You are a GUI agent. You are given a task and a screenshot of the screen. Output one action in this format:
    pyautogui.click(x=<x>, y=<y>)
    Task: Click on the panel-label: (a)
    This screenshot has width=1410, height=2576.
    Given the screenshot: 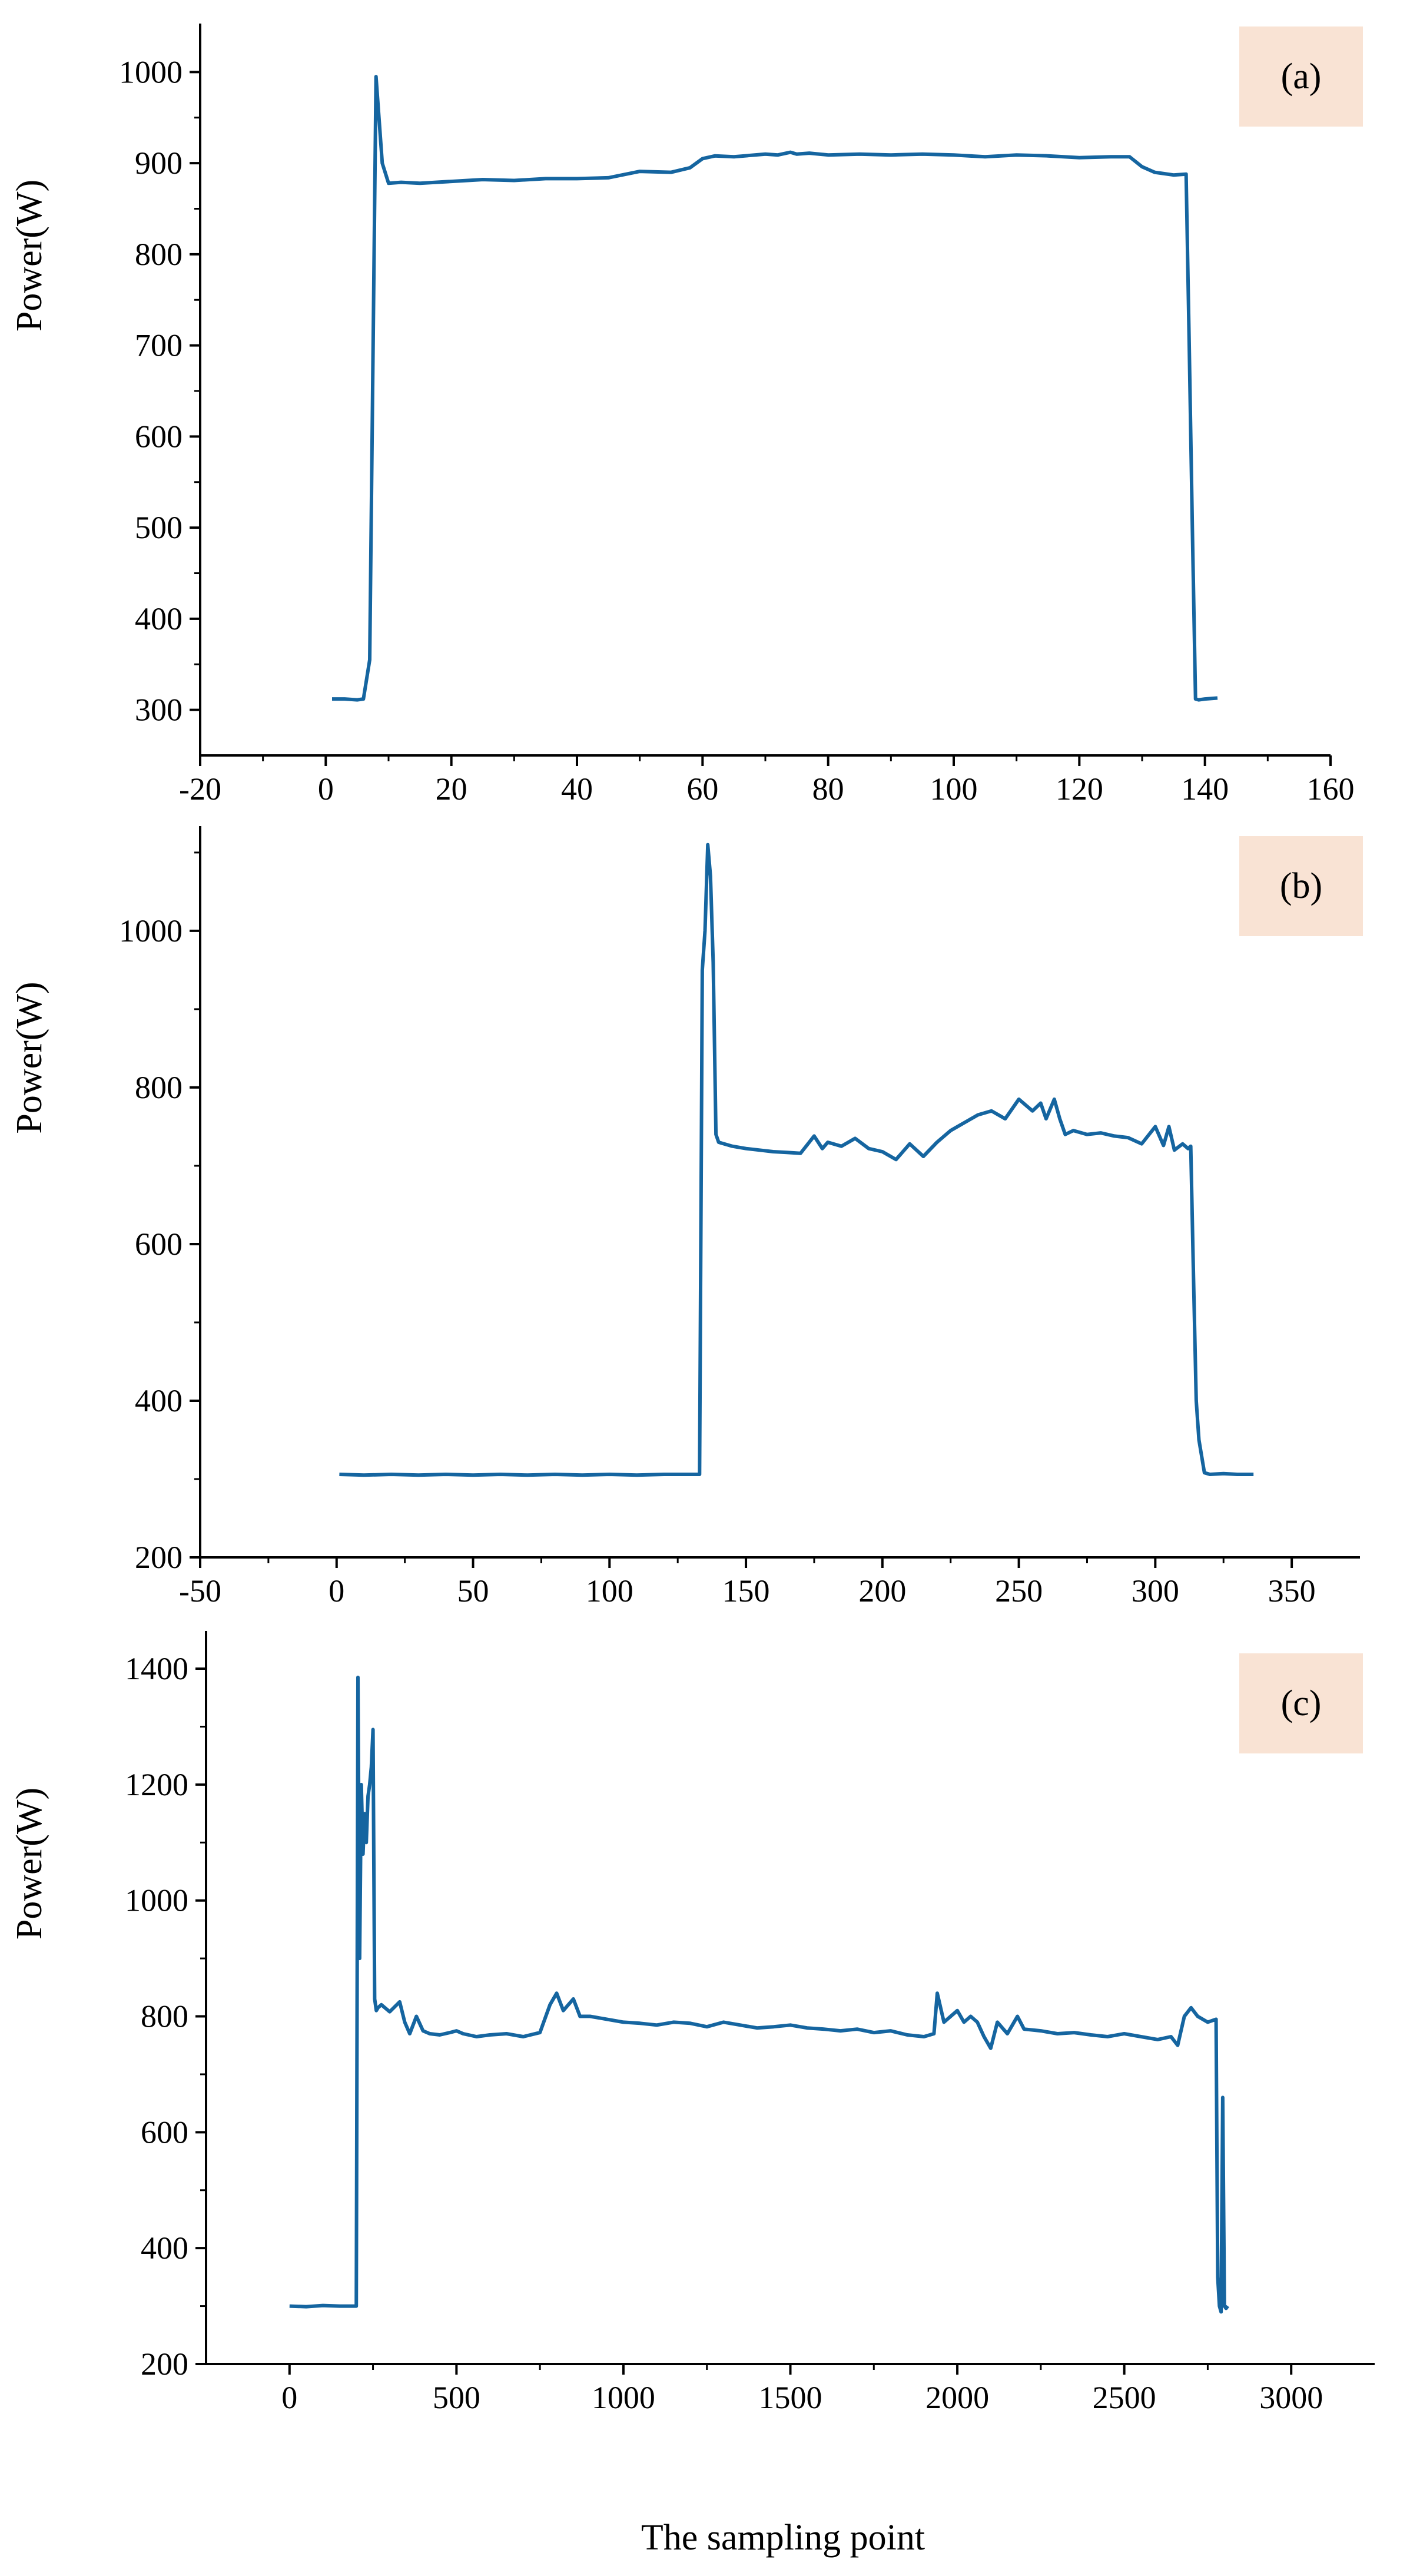 What is the action you would take?
    pyautogui.click(x=1301, y=77)
    